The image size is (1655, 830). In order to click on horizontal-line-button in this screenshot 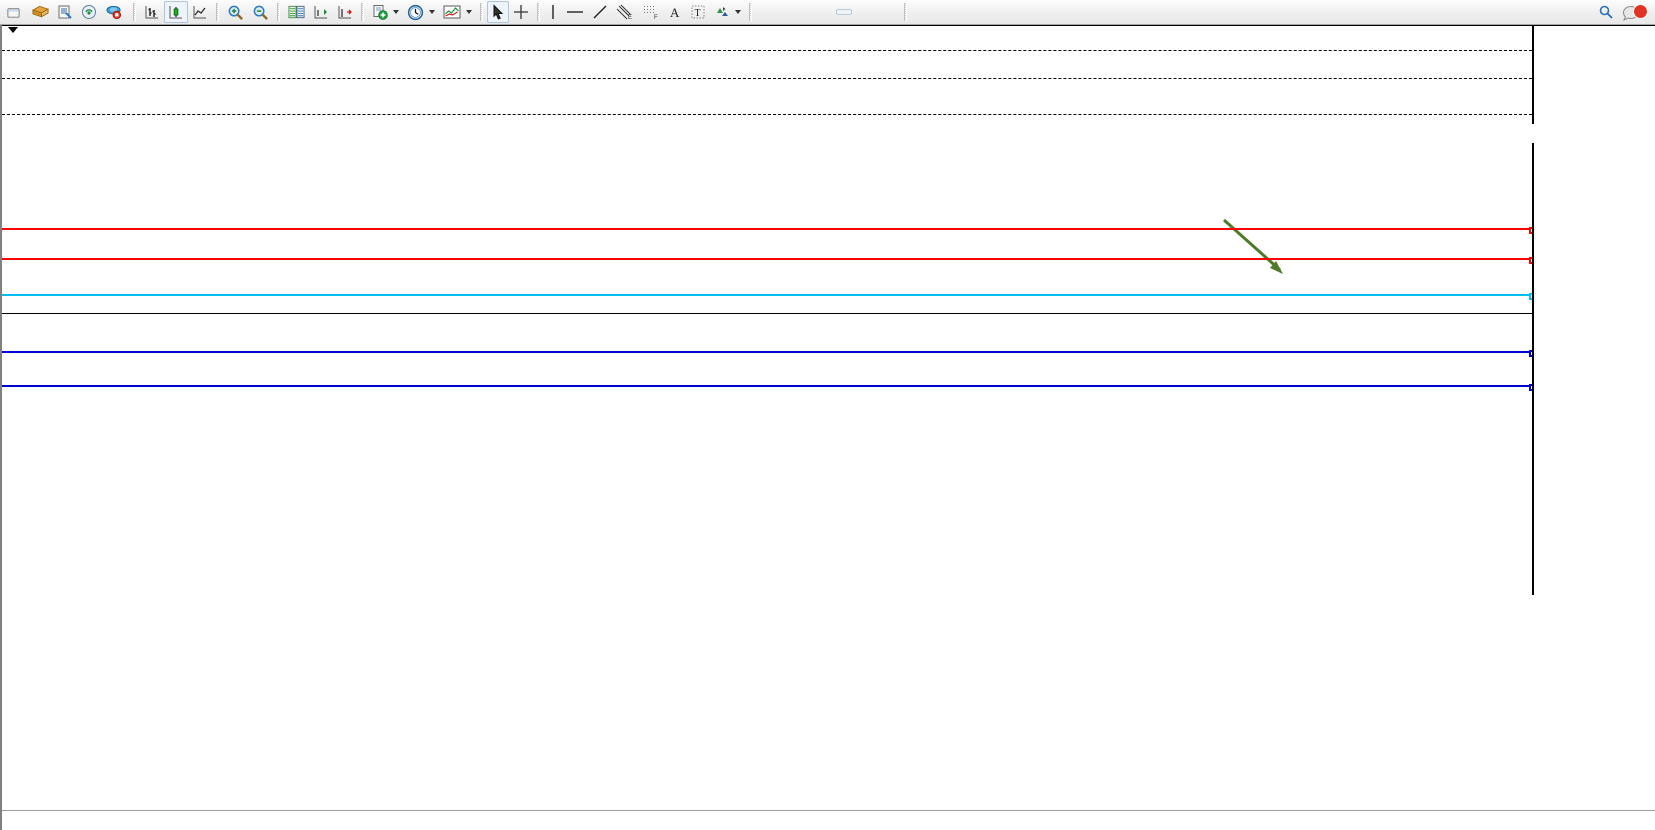, I will do `click(575, 12)`.